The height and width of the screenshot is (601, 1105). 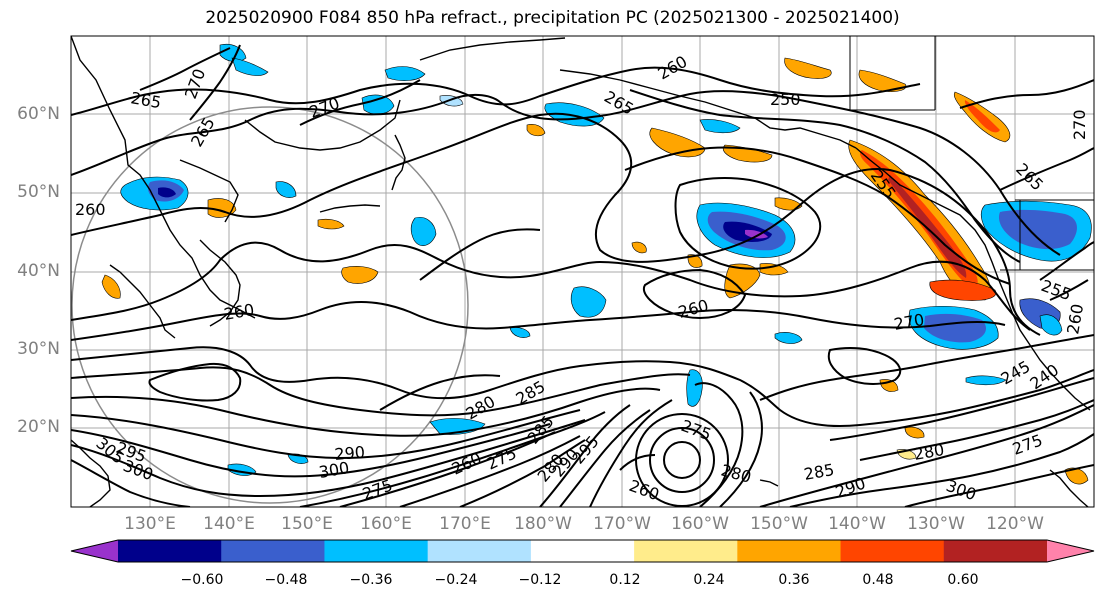 What do you see at coordinates (307, 524) in the screenshot?
I see `lon-label: 150°E` at bounding box center [307, 524].